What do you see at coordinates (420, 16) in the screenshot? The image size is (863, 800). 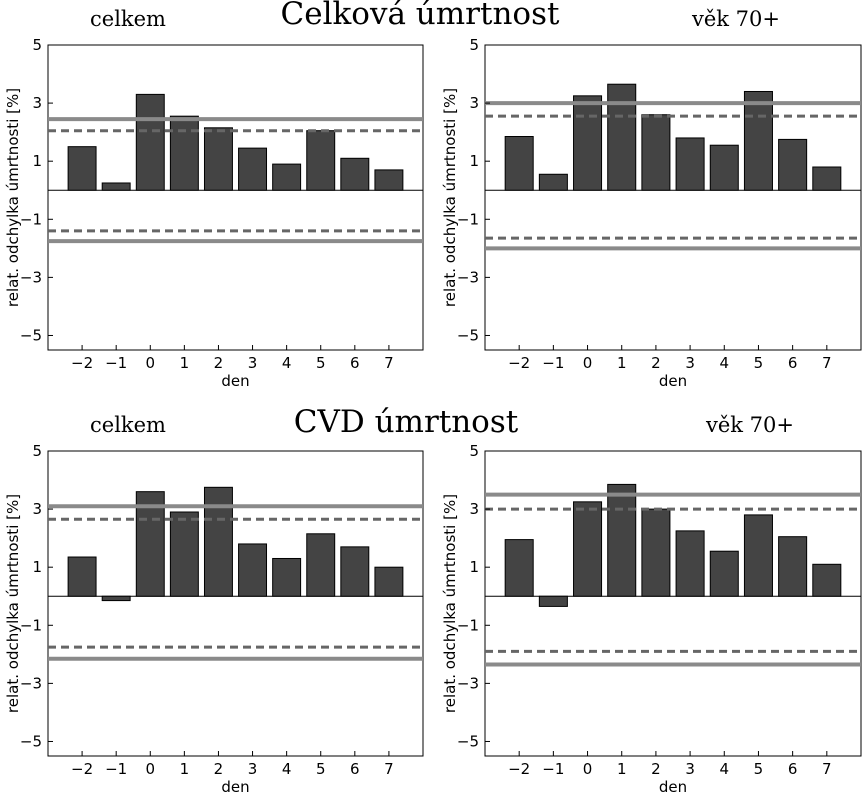 I see `group-title-total: Celková úmrtnost` at bounding box center [420, 16].